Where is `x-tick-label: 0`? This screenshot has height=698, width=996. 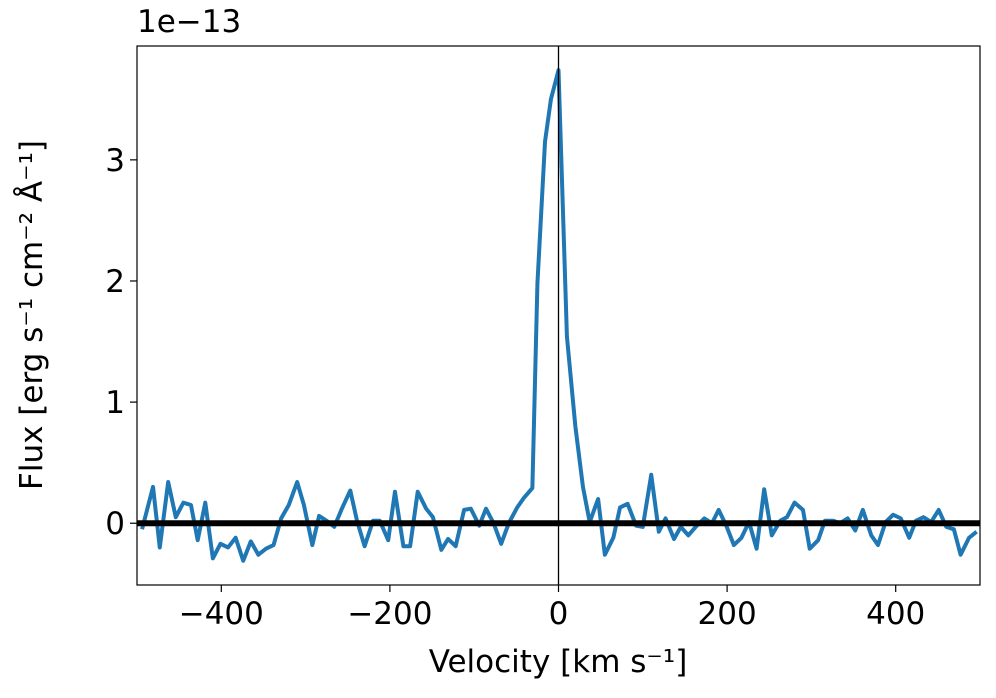
x-tick-label: 0 is located at coordinates (559, 614).